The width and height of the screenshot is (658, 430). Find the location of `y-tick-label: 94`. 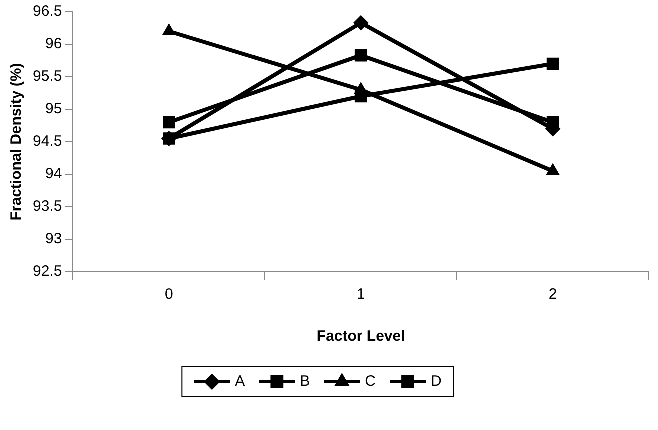

y-tick-label: 94 is located at coordinates (54, 174).